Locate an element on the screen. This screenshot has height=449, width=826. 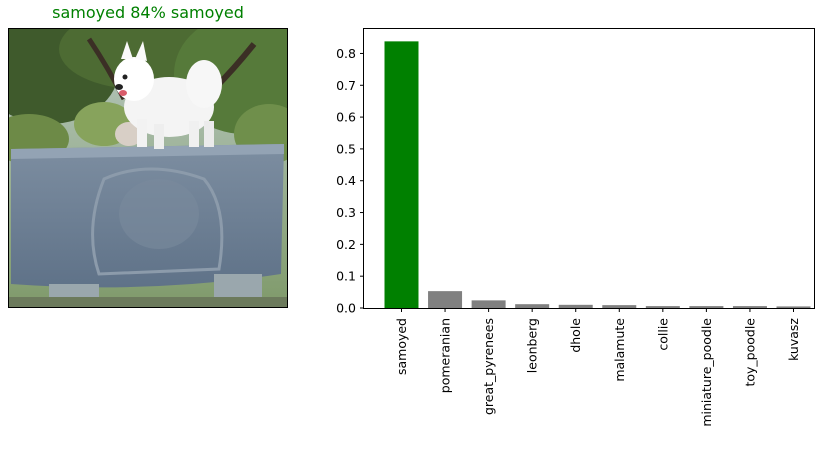
bar-pomeranian is located at coordinates (445, 299).